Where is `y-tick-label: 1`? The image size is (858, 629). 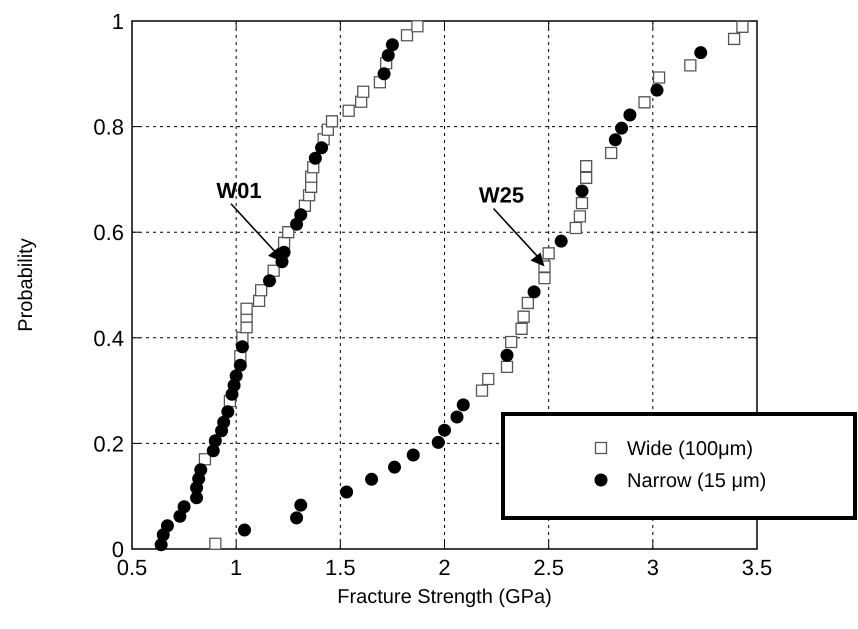 y-tick-label: 1 is located at coordinates (118, 21).